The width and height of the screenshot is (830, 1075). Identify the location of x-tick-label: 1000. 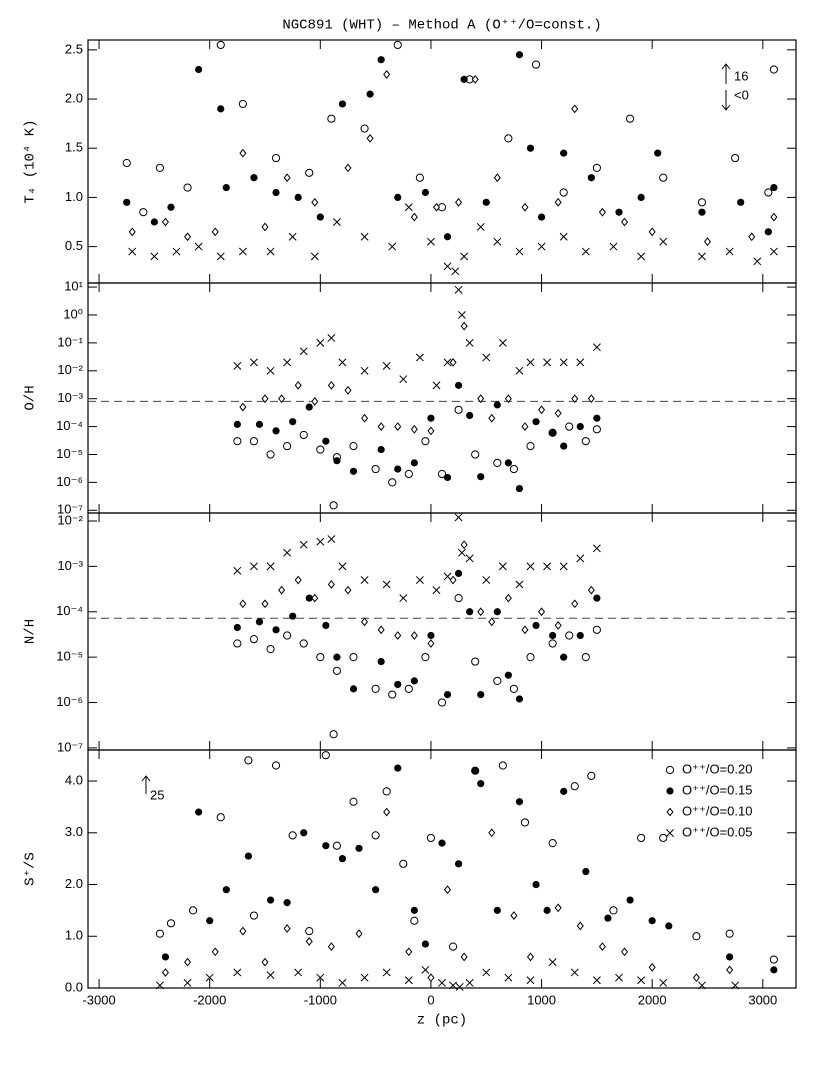
(541, 999).